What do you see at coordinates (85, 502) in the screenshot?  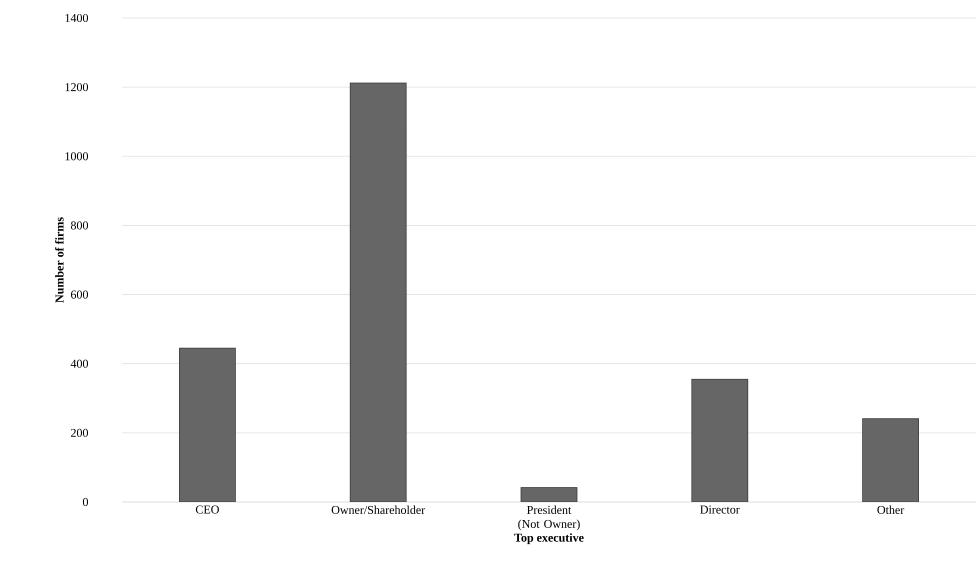 I see `y-tick-label: 0` at bounding box center [85, 502].